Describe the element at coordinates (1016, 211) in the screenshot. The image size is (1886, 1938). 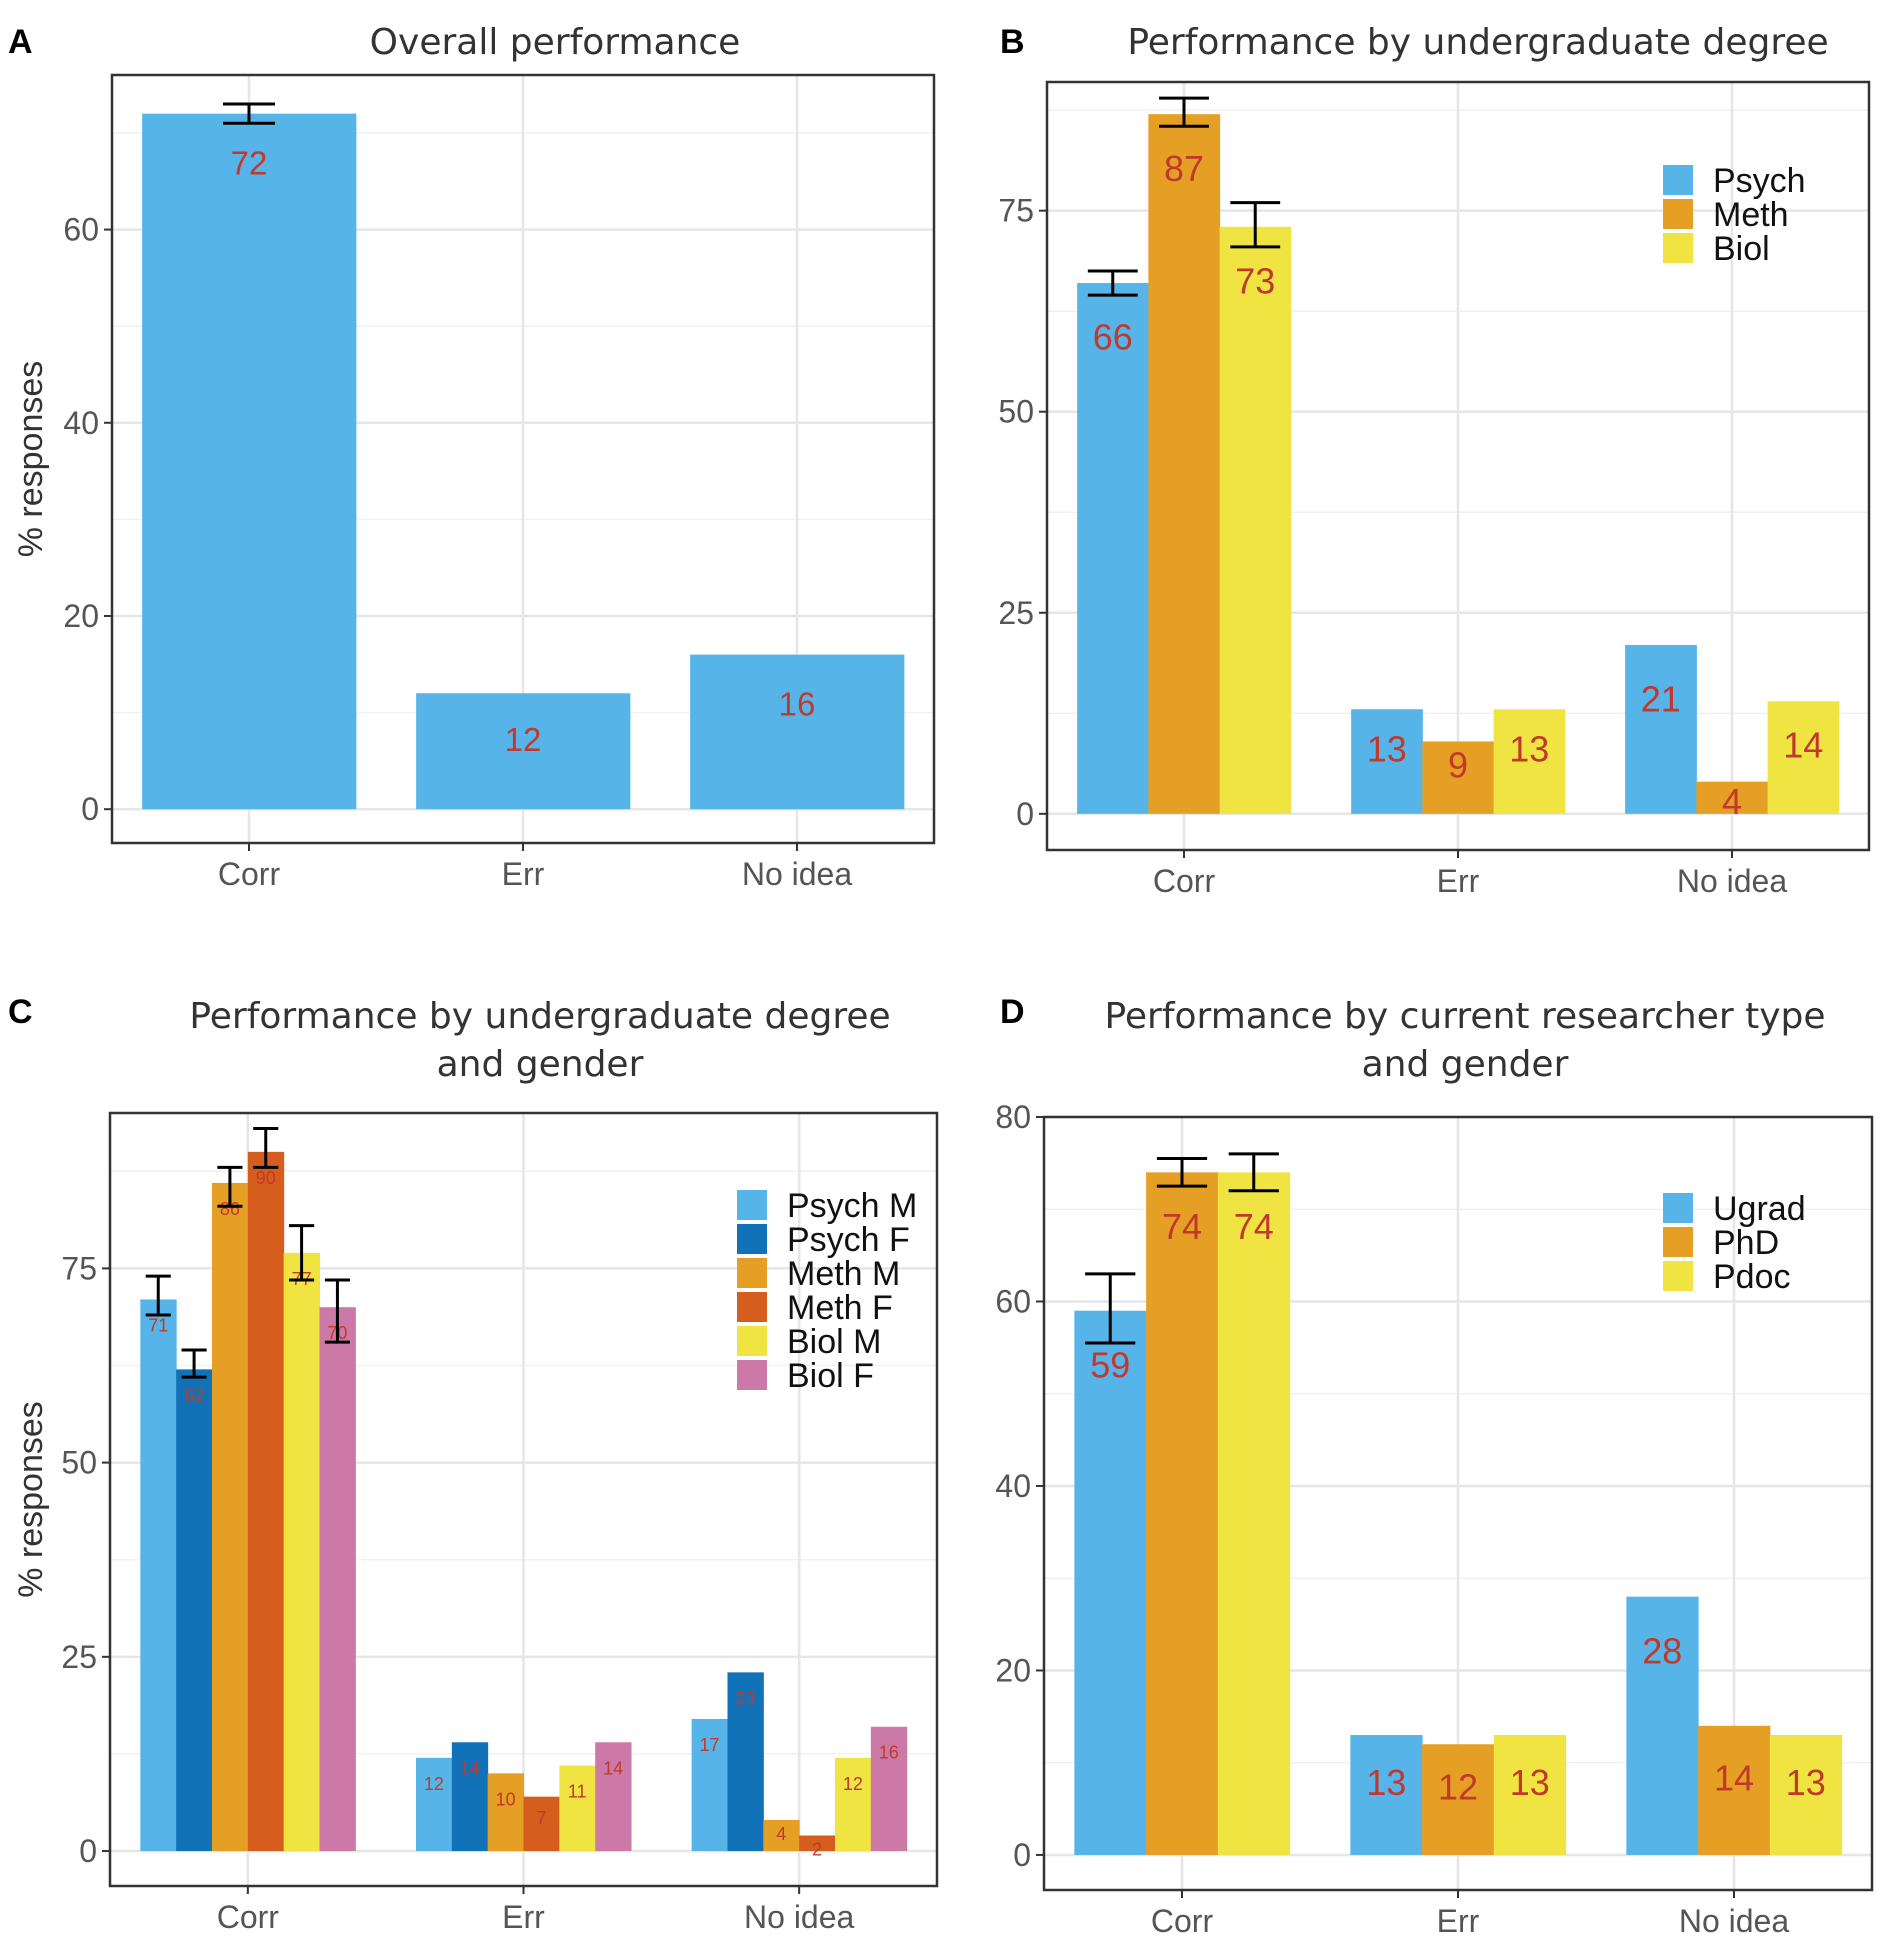
I see `y-tick-label: 75` at that location.